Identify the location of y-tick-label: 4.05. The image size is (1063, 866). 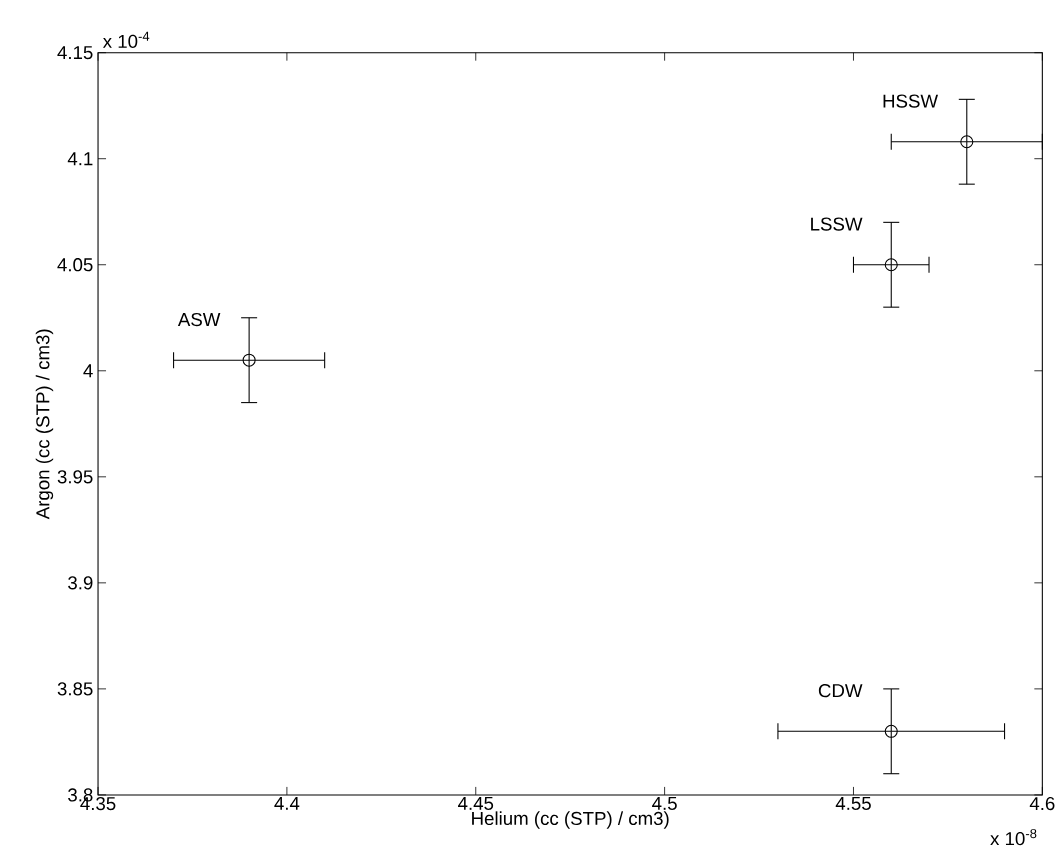
(75, 265).